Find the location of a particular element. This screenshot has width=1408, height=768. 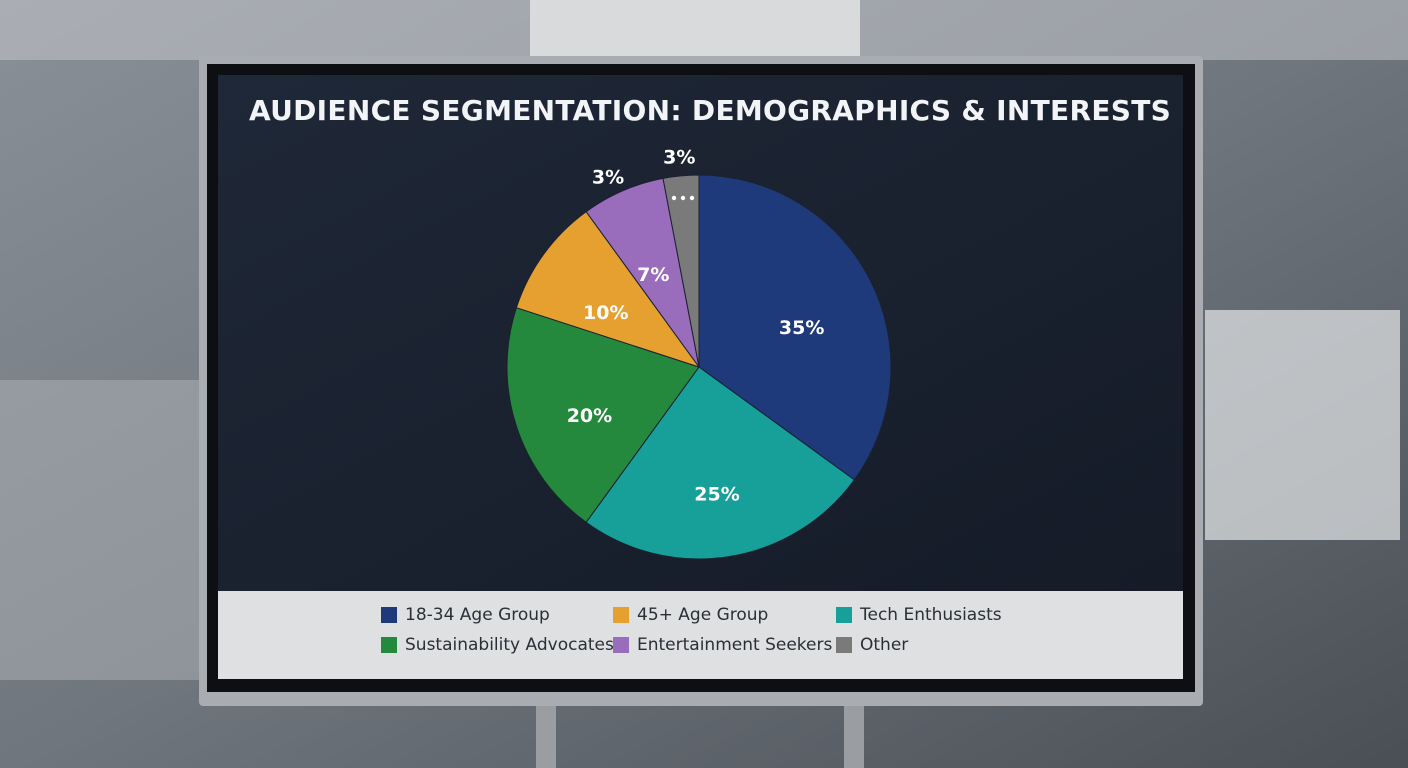

legend-label: Entertainment Seekers is located at coordinates (734, 645).